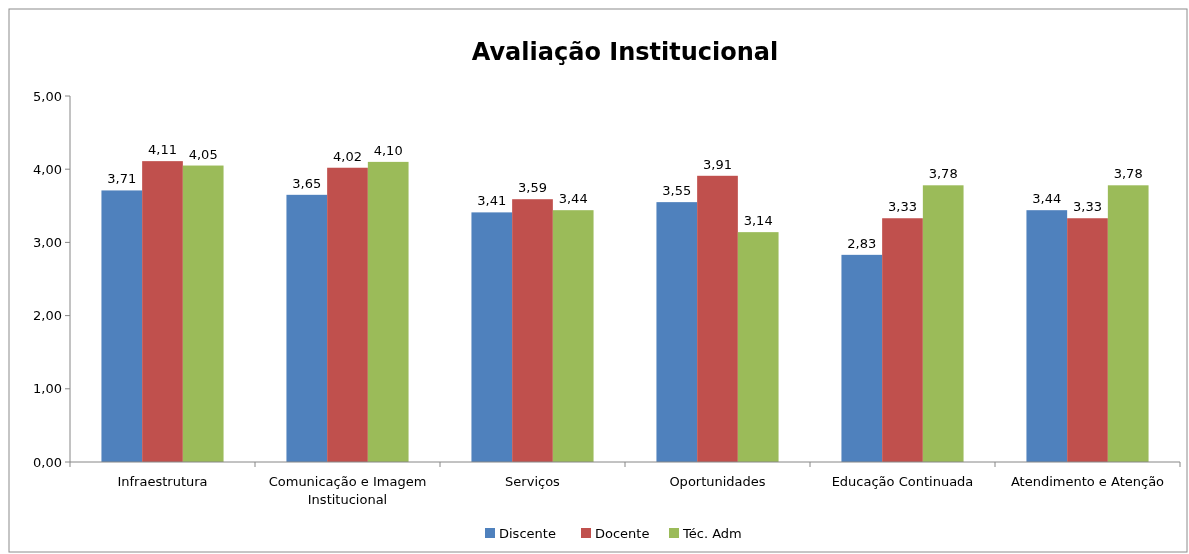 The height and width of the screenshot is (554, 1189). Describe the element at coordinates (347, 156) in the screenshot. I see `data-label: 4,02` at that location.